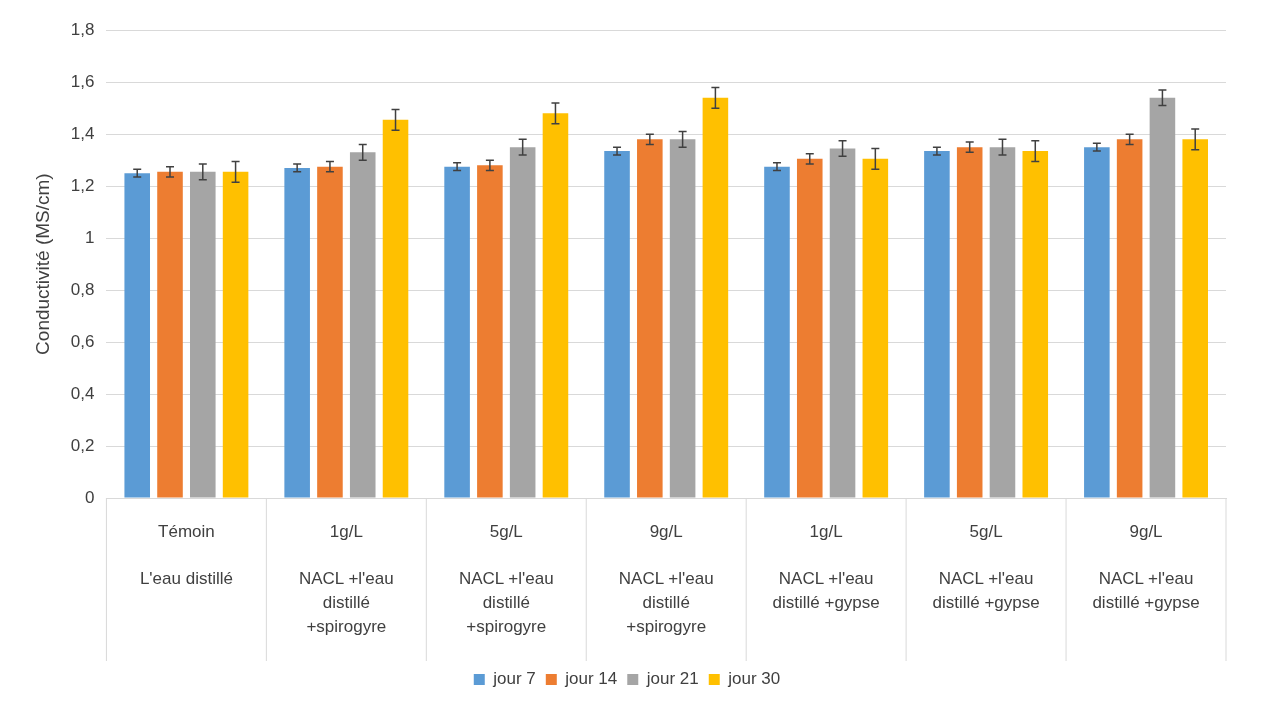 This screenshot has width=1264, height=718. Describe the element at coordinates (986, 566) in the screenshot. I see `category-label: 5g/L NACL +l'eau distillé +gypse` at that location.